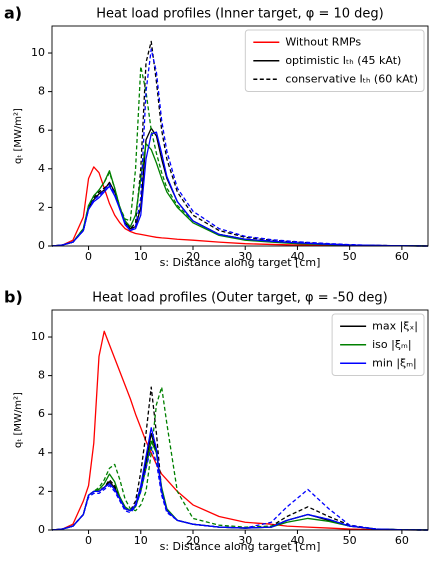  I want to click on legend-label: min |ξₘ|, so click(394, 362).